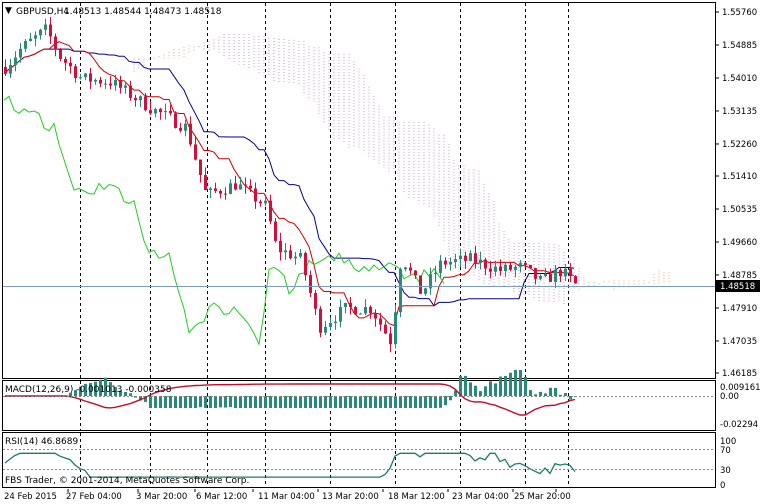  What do you see at coordinates (739, 243) in the screenshot?
I see `price-tick-label: 1.49660` at bounding box center [739, 243].